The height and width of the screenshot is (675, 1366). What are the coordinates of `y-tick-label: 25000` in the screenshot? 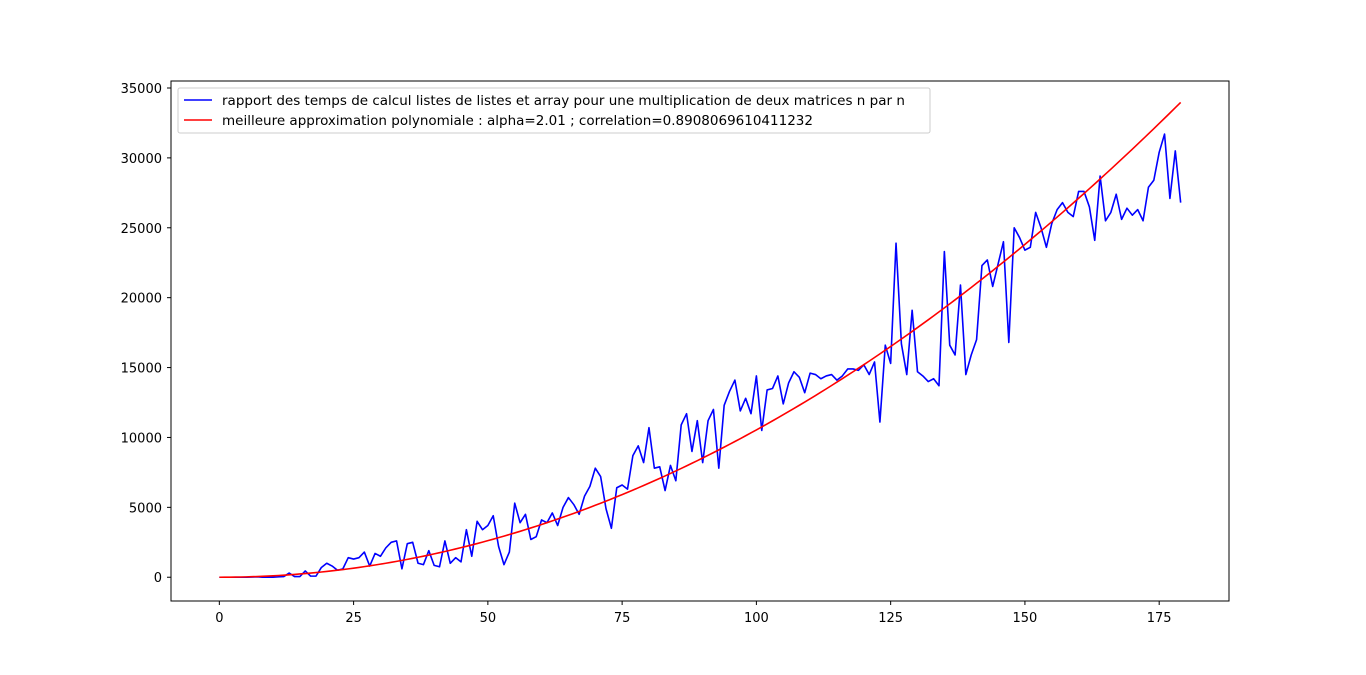 It's located at (141, 229).